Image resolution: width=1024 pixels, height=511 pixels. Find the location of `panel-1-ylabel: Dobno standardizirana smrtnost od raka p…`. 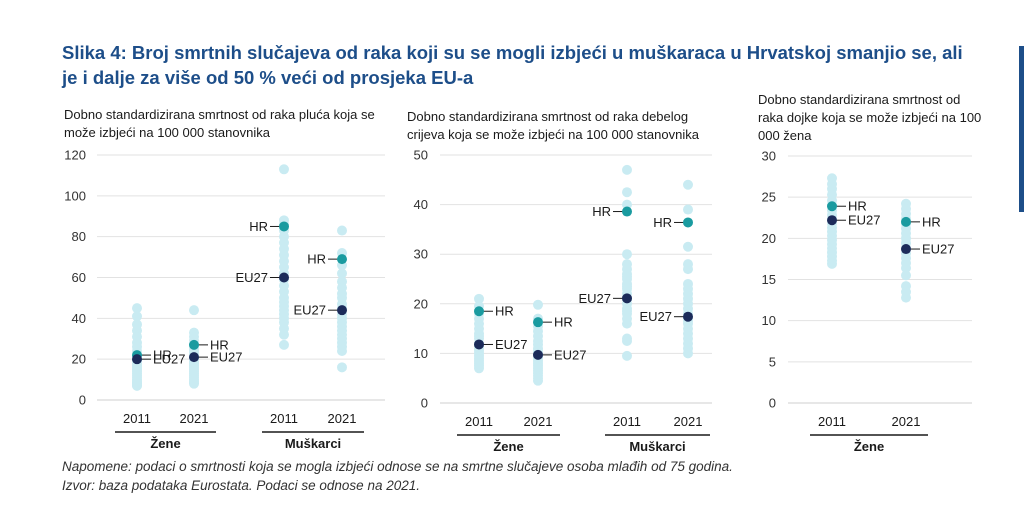

panel-1-ylabel: Dobno standardizirana smrtnost od raka p… is located at coordinates (219, 123).